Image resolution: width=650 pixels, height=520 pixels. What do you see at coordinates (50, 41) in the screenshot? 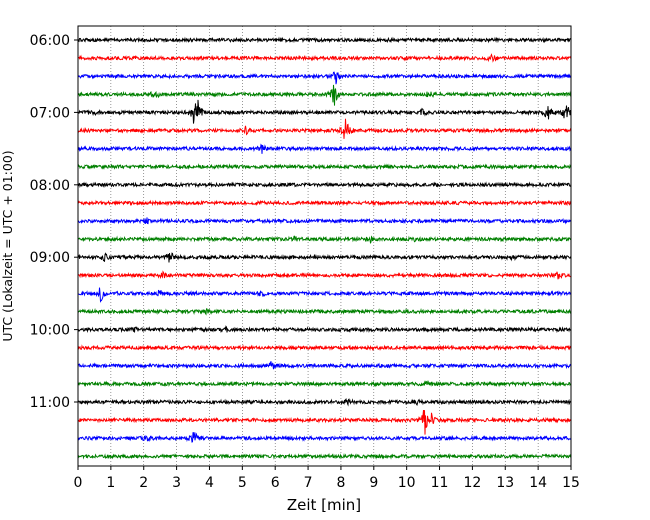
I see `y-tick-label: 06:00` at bounding box center [50, 41].